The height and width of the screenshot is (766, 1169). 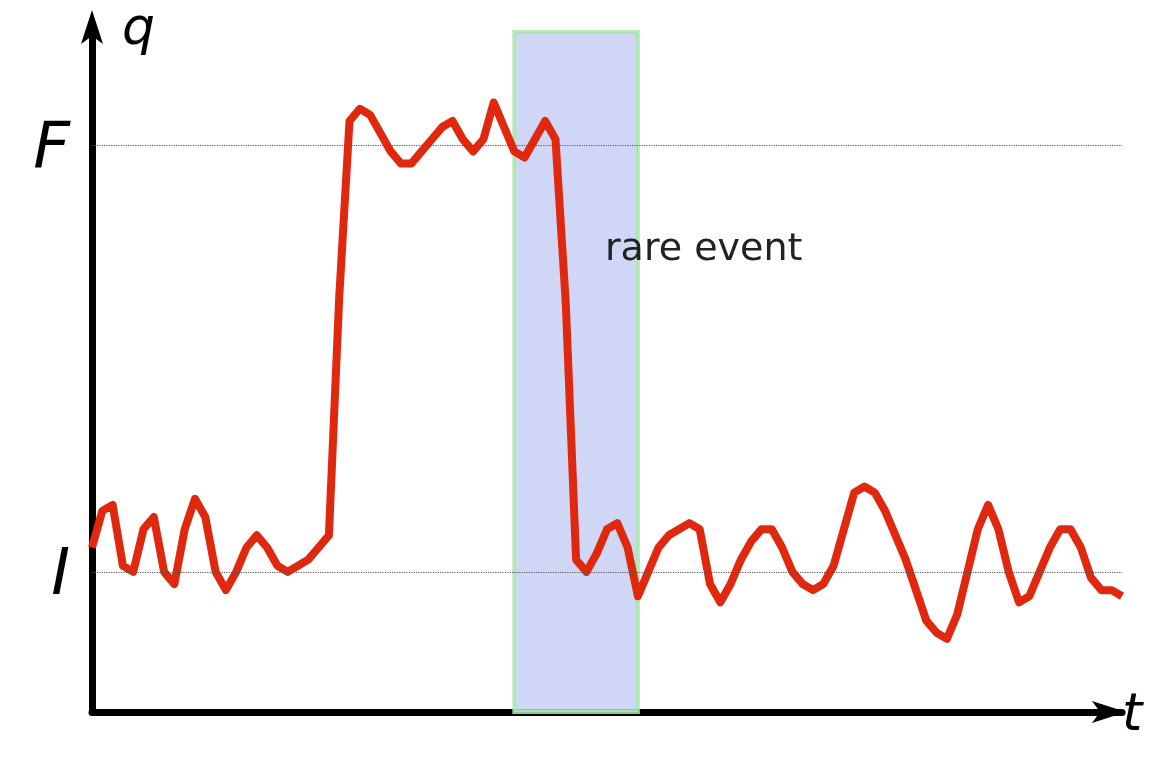 What do you see at coordinates (704, 247) in the screenshot?
I see `annotation: rare event` at bounding box center [704, 247].